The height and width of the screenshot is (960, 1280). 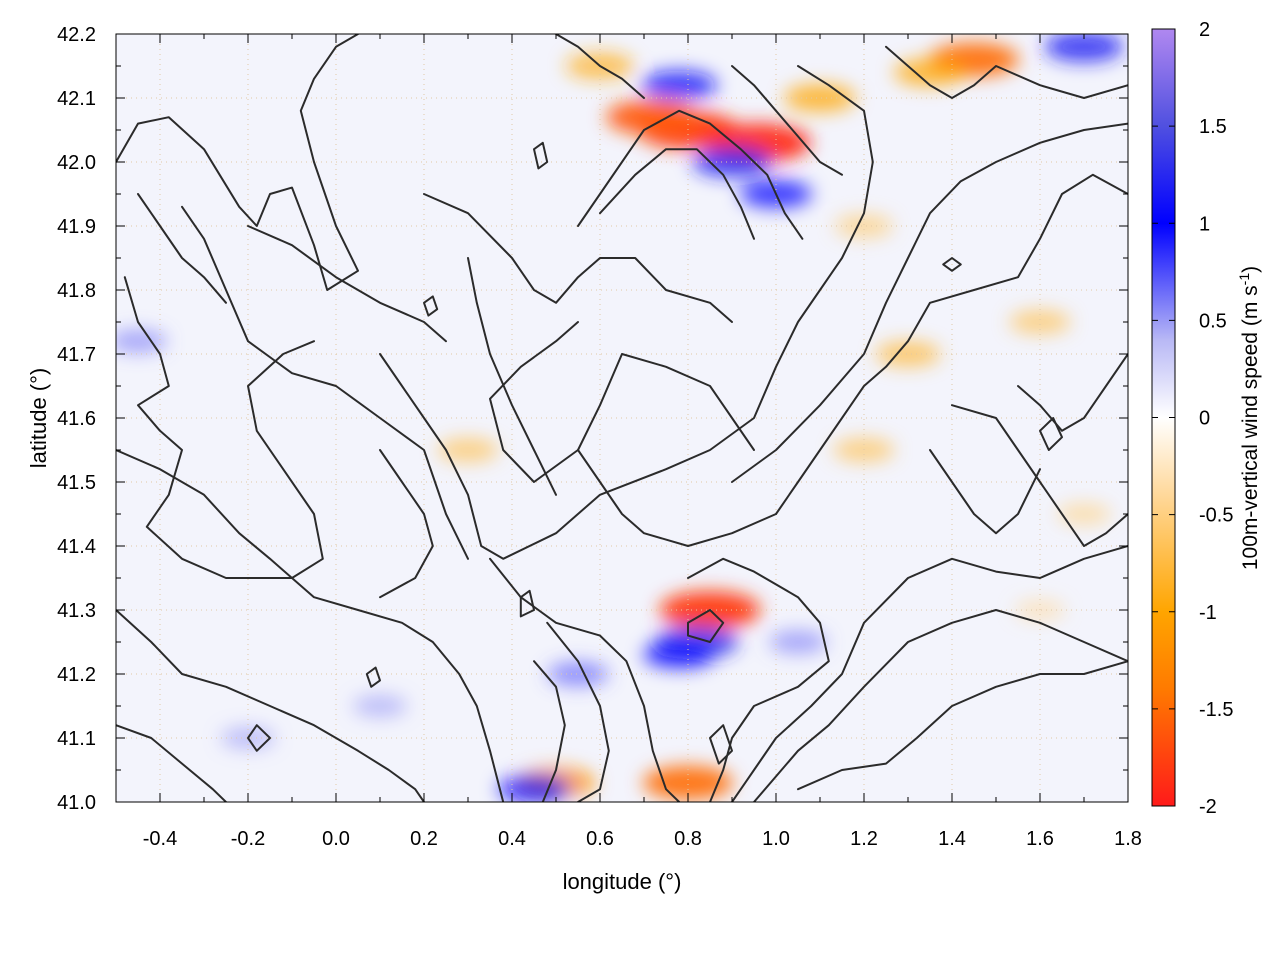 What do you see at coordinates (424, 839) in the screenshot?
I see `x-tick-label: 0.2` at bounding box center [424, 839].